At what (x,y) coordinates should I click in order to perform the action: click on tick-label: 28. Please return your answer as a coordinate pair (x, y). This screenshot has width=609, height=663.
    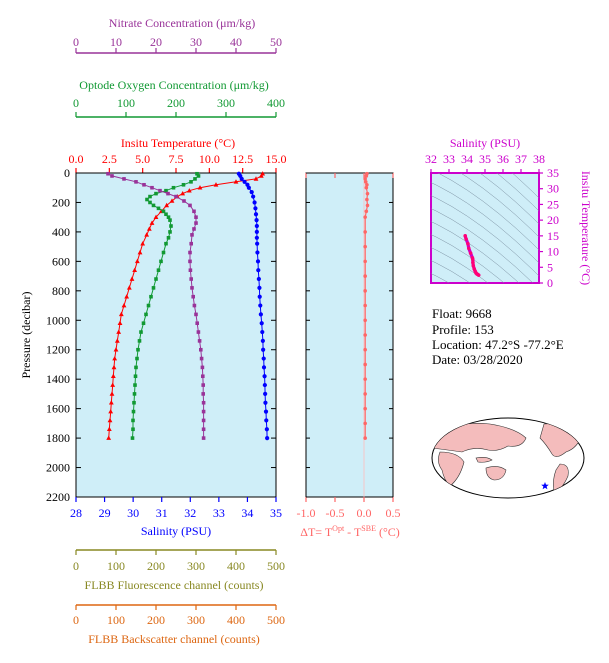
    Looking at the image, I should click on (76, 513).